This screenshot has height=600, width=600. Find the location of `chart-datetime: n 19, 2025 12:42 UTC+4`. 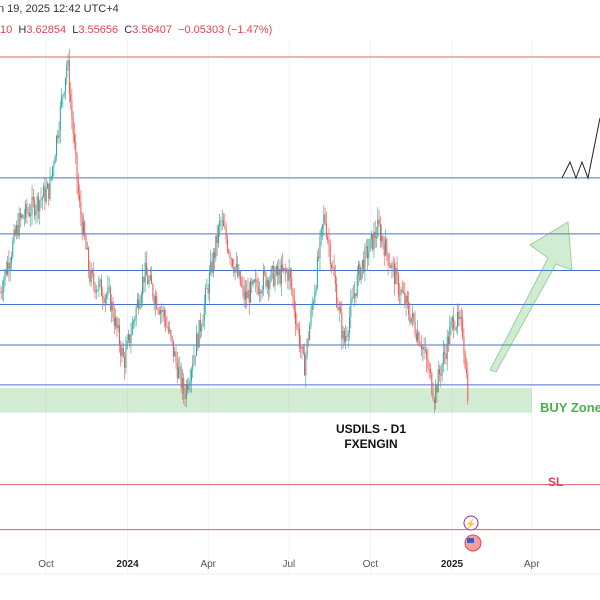

chart-datetime: n 19, 2025 12:42 UTC+4 is located at coordinates (59, 9).